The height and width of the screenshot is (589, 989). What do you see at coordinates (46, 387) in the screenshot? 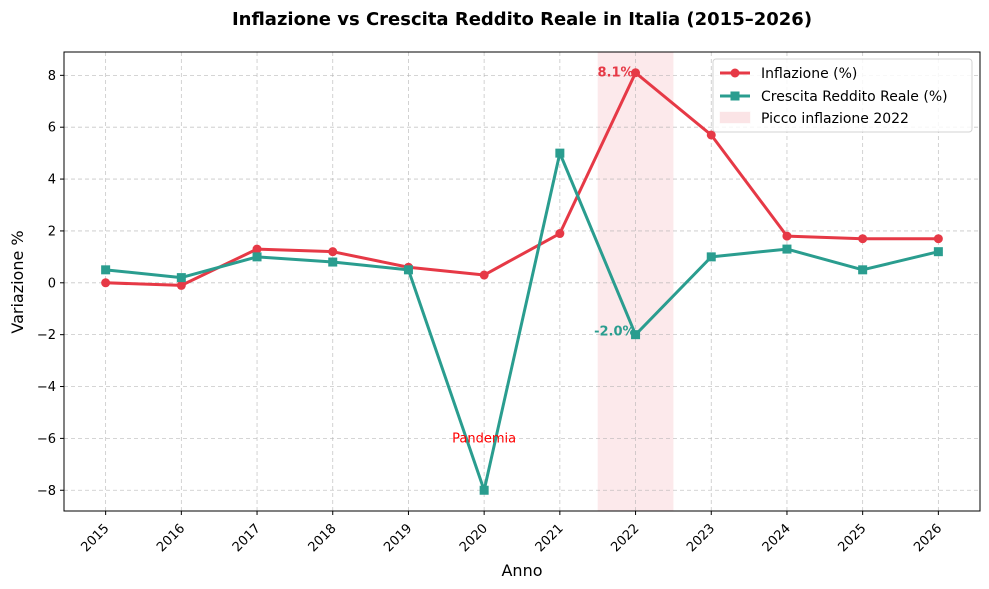
I see `y-tick-label: −4` at bounding box center [46, 387].